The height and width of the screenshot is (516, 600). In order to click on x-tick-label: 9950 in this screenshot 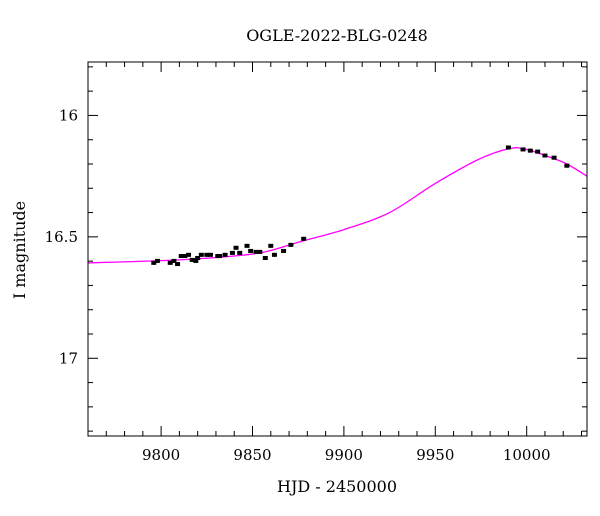, I will do `click(435, 455)`.